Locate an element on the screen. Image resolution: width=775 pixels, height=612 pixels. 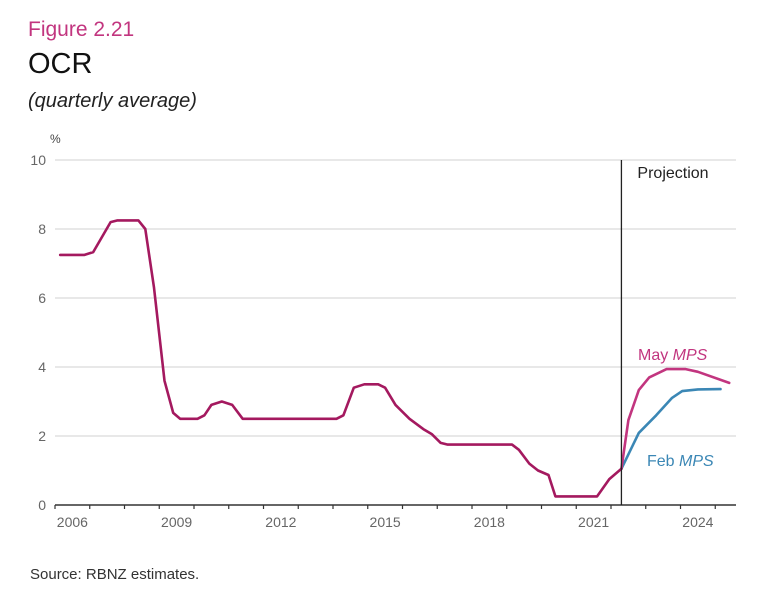
y-axis-unit: % is located at coordinates (55, 139).